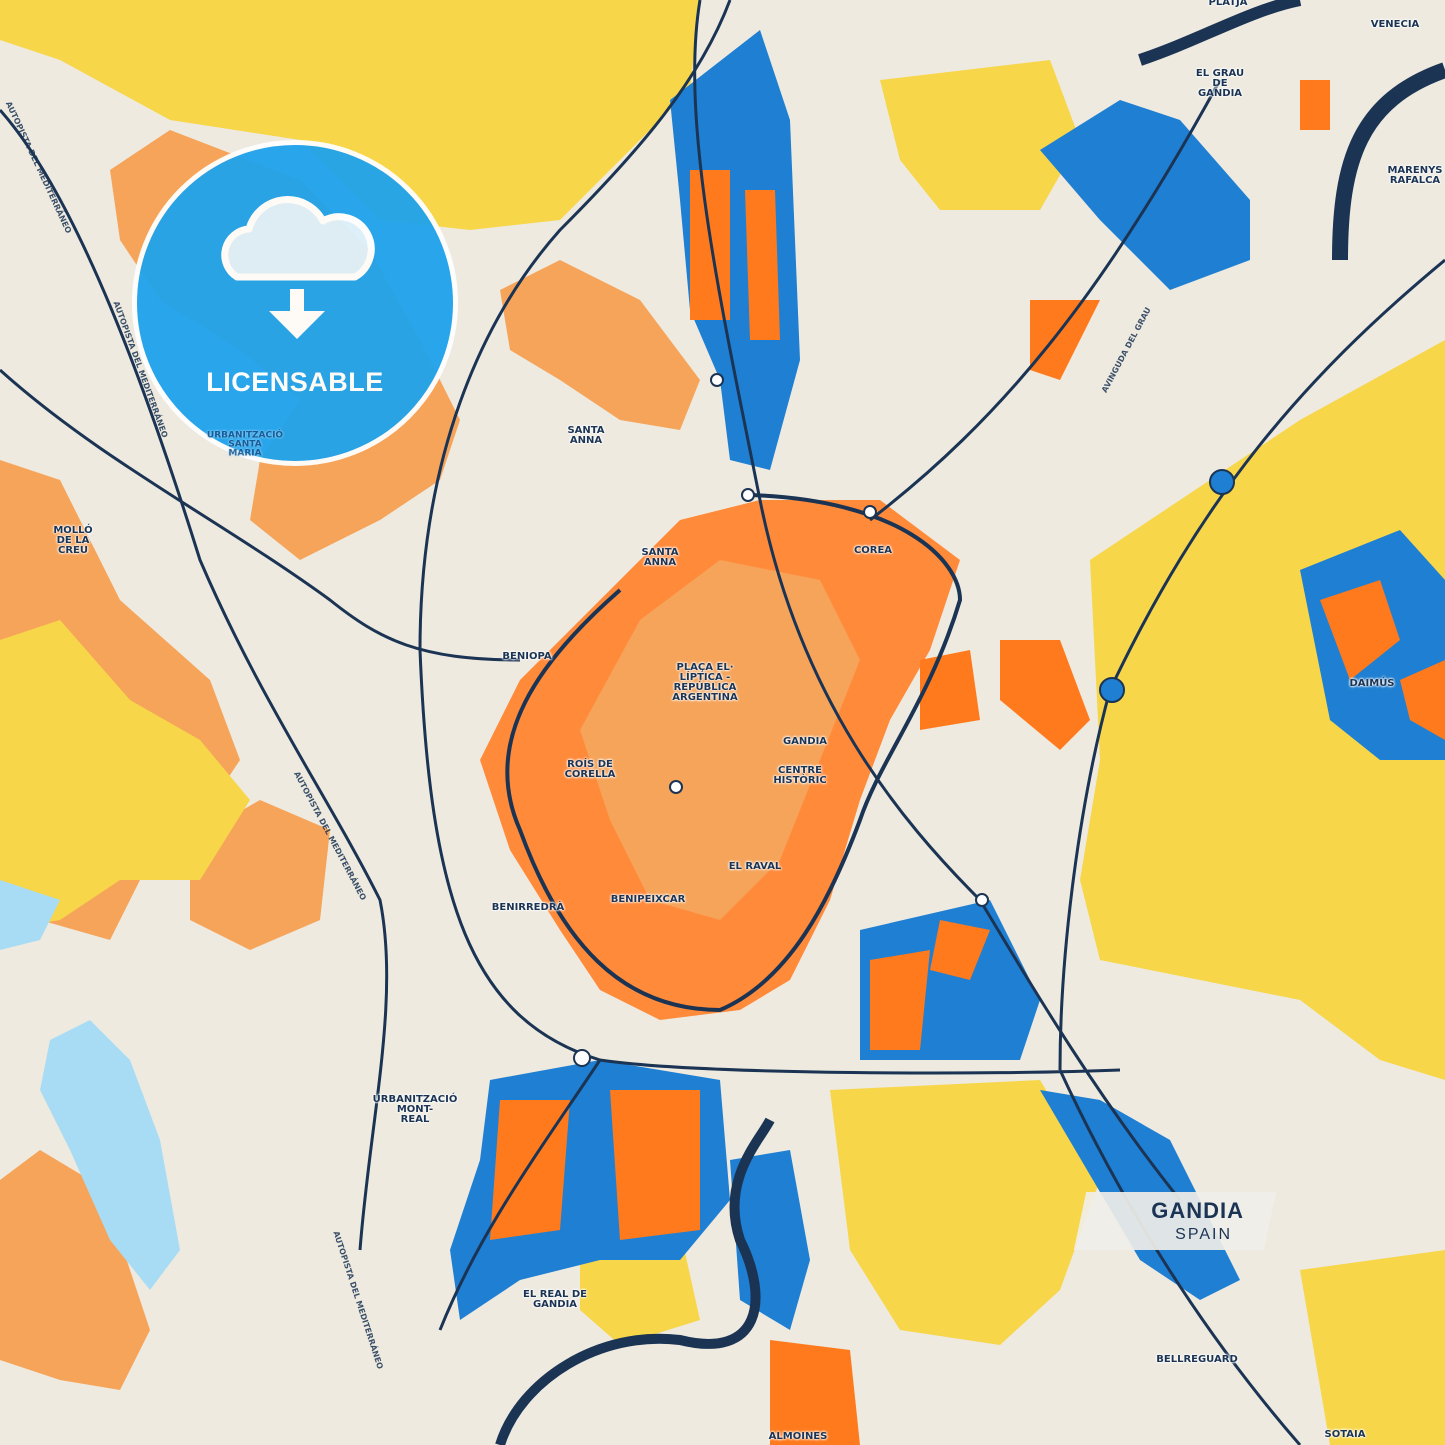 This screenshot has width=1445, height=1445. What do you see at coordinates (648, 899) in the screenshot?
I see `place-label: BENIPEIXCAR` at bounding box center [648, 899].